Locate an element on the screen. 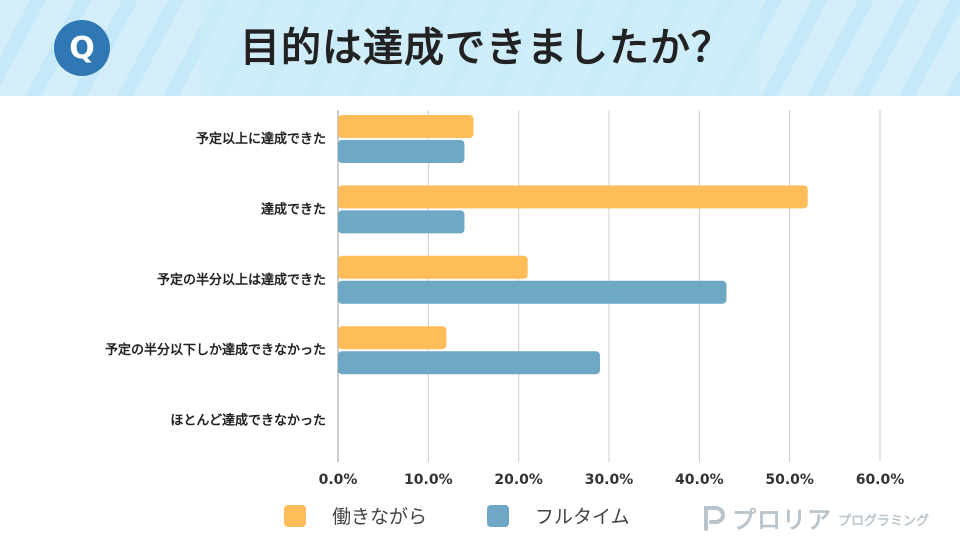  brand-subtitle: プログラミング is located at coordinates (884, 521).